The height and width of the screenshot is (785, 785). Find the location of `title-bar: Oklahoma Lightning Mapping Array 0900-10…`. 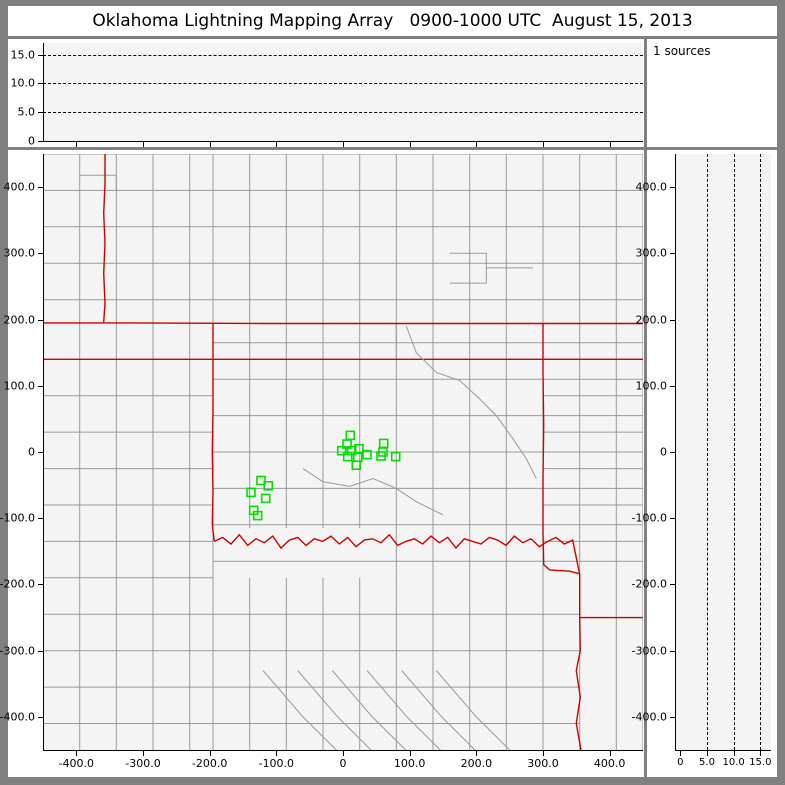

title-bar: Oklahoma Lightning Mapping Array 0900-10… is located at coordinates (392, 21).